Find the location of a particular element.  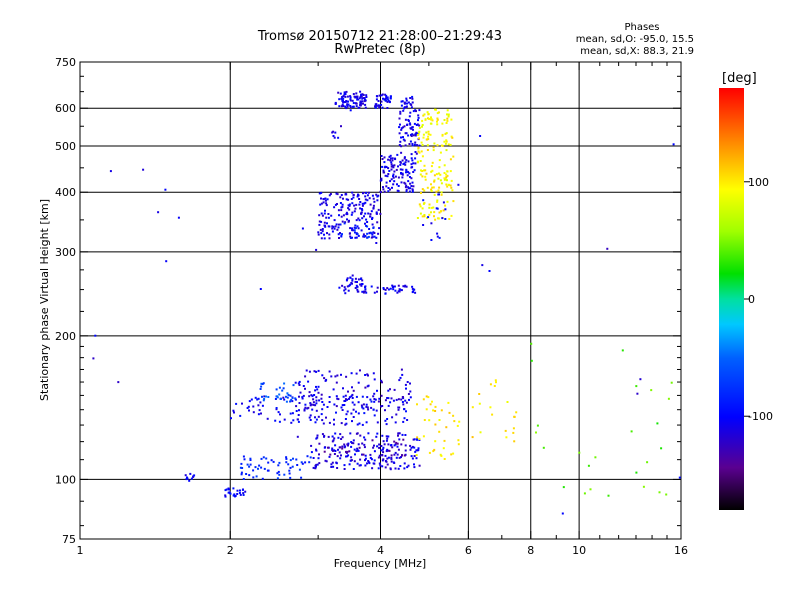

y-tick-label: 100 is located at coordinates (65, 479).